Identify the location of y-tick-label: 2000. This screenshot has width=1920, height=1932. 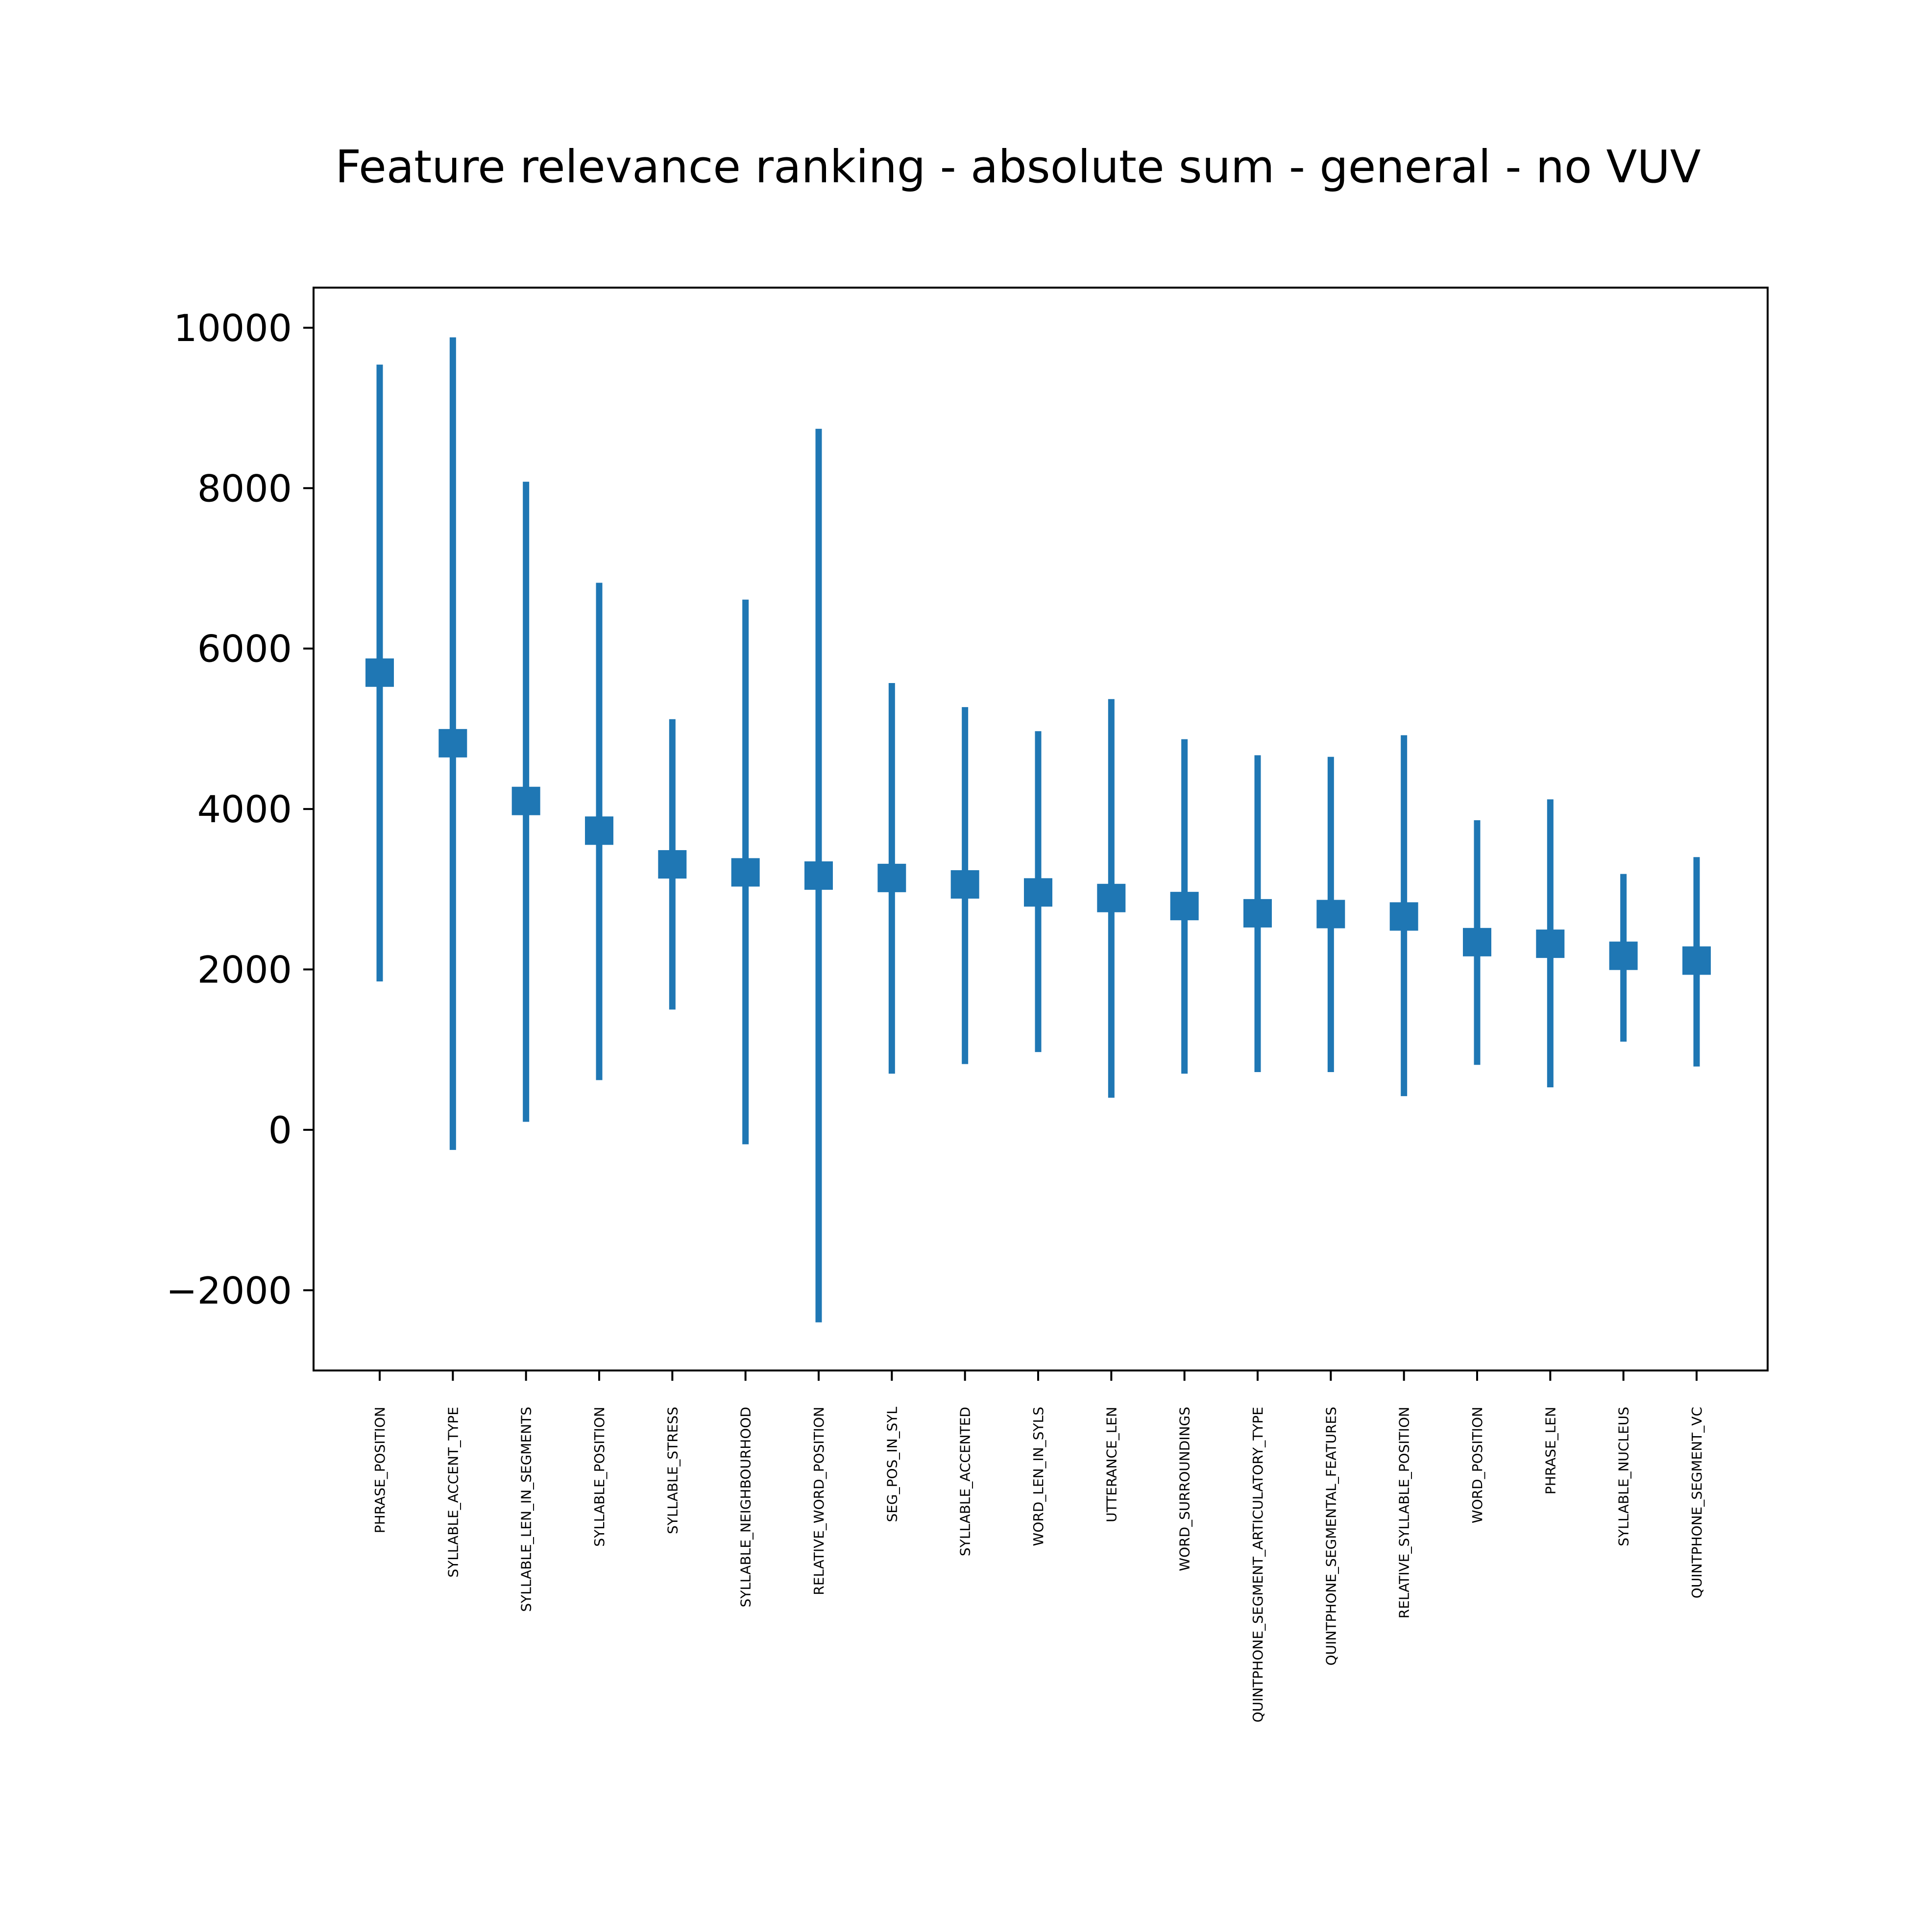
(244, 969).